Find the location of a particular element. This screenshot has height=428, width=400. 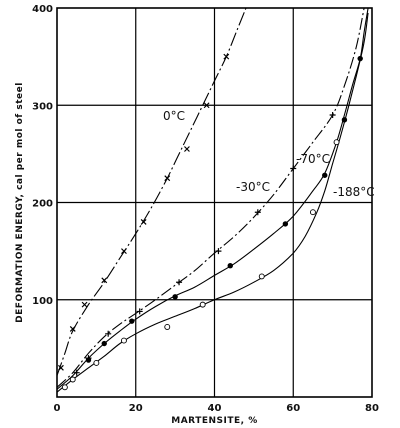

x-tick-label: 80 is located at coordinates (372, 408).